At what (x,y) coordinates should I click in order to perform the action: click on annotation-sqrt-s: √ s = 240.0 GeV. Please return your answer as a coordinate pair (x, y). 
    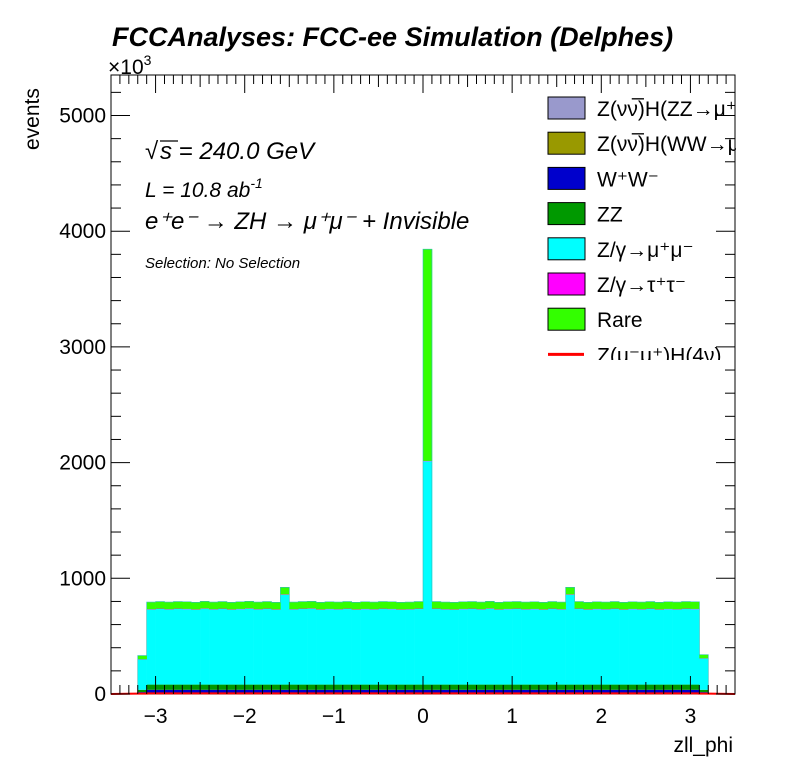
    Looking at the image, I should click on (230, 151).